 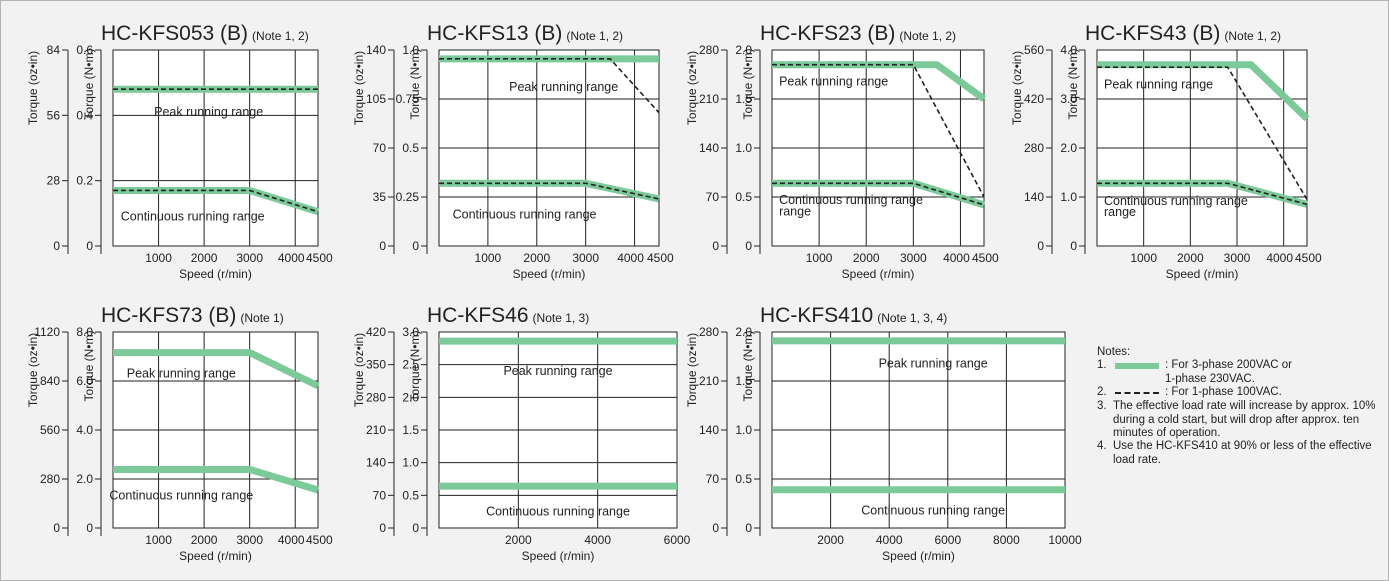 I want to click on chart-title: HC-KFS73 (B) (Note 1), so click(x=192, y=315).